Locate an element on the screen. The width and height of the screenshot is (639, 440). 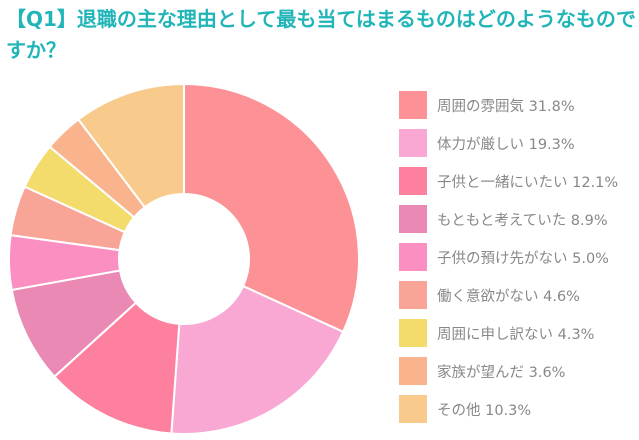
legend-label: 家族が望んだ 3.6% is located at coordinates (501, 372).